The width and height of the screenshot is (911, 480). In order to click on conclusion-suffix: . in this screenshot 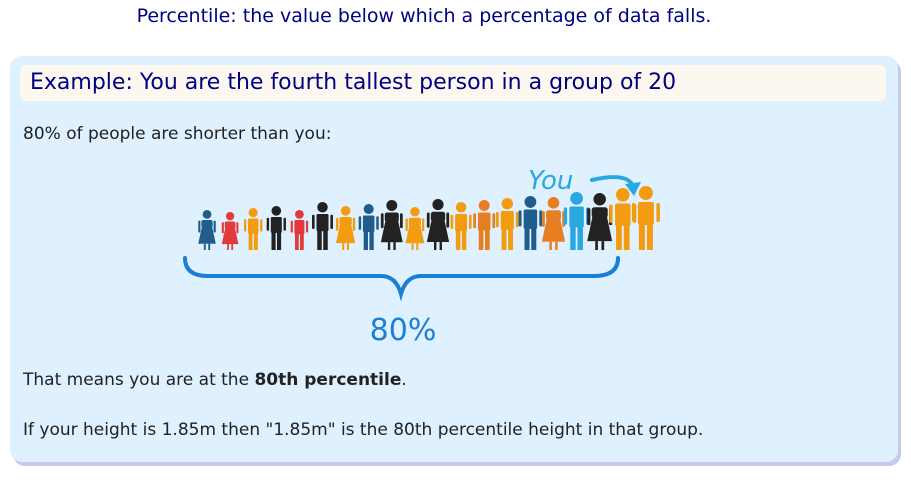, I will do `click(404, 380)`.